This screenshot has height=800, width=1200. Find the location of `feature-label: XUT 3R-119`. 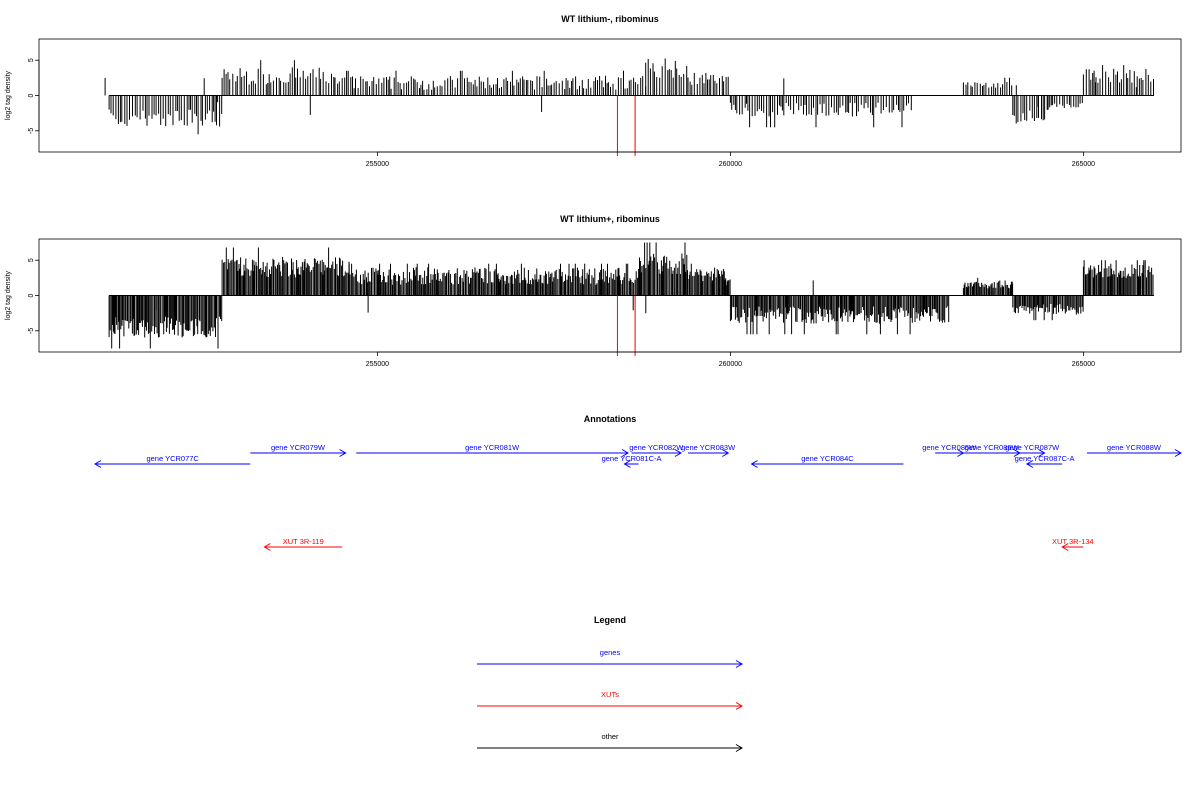

feature-label: XUT 3R-119 is located at coordinates (303, 541).